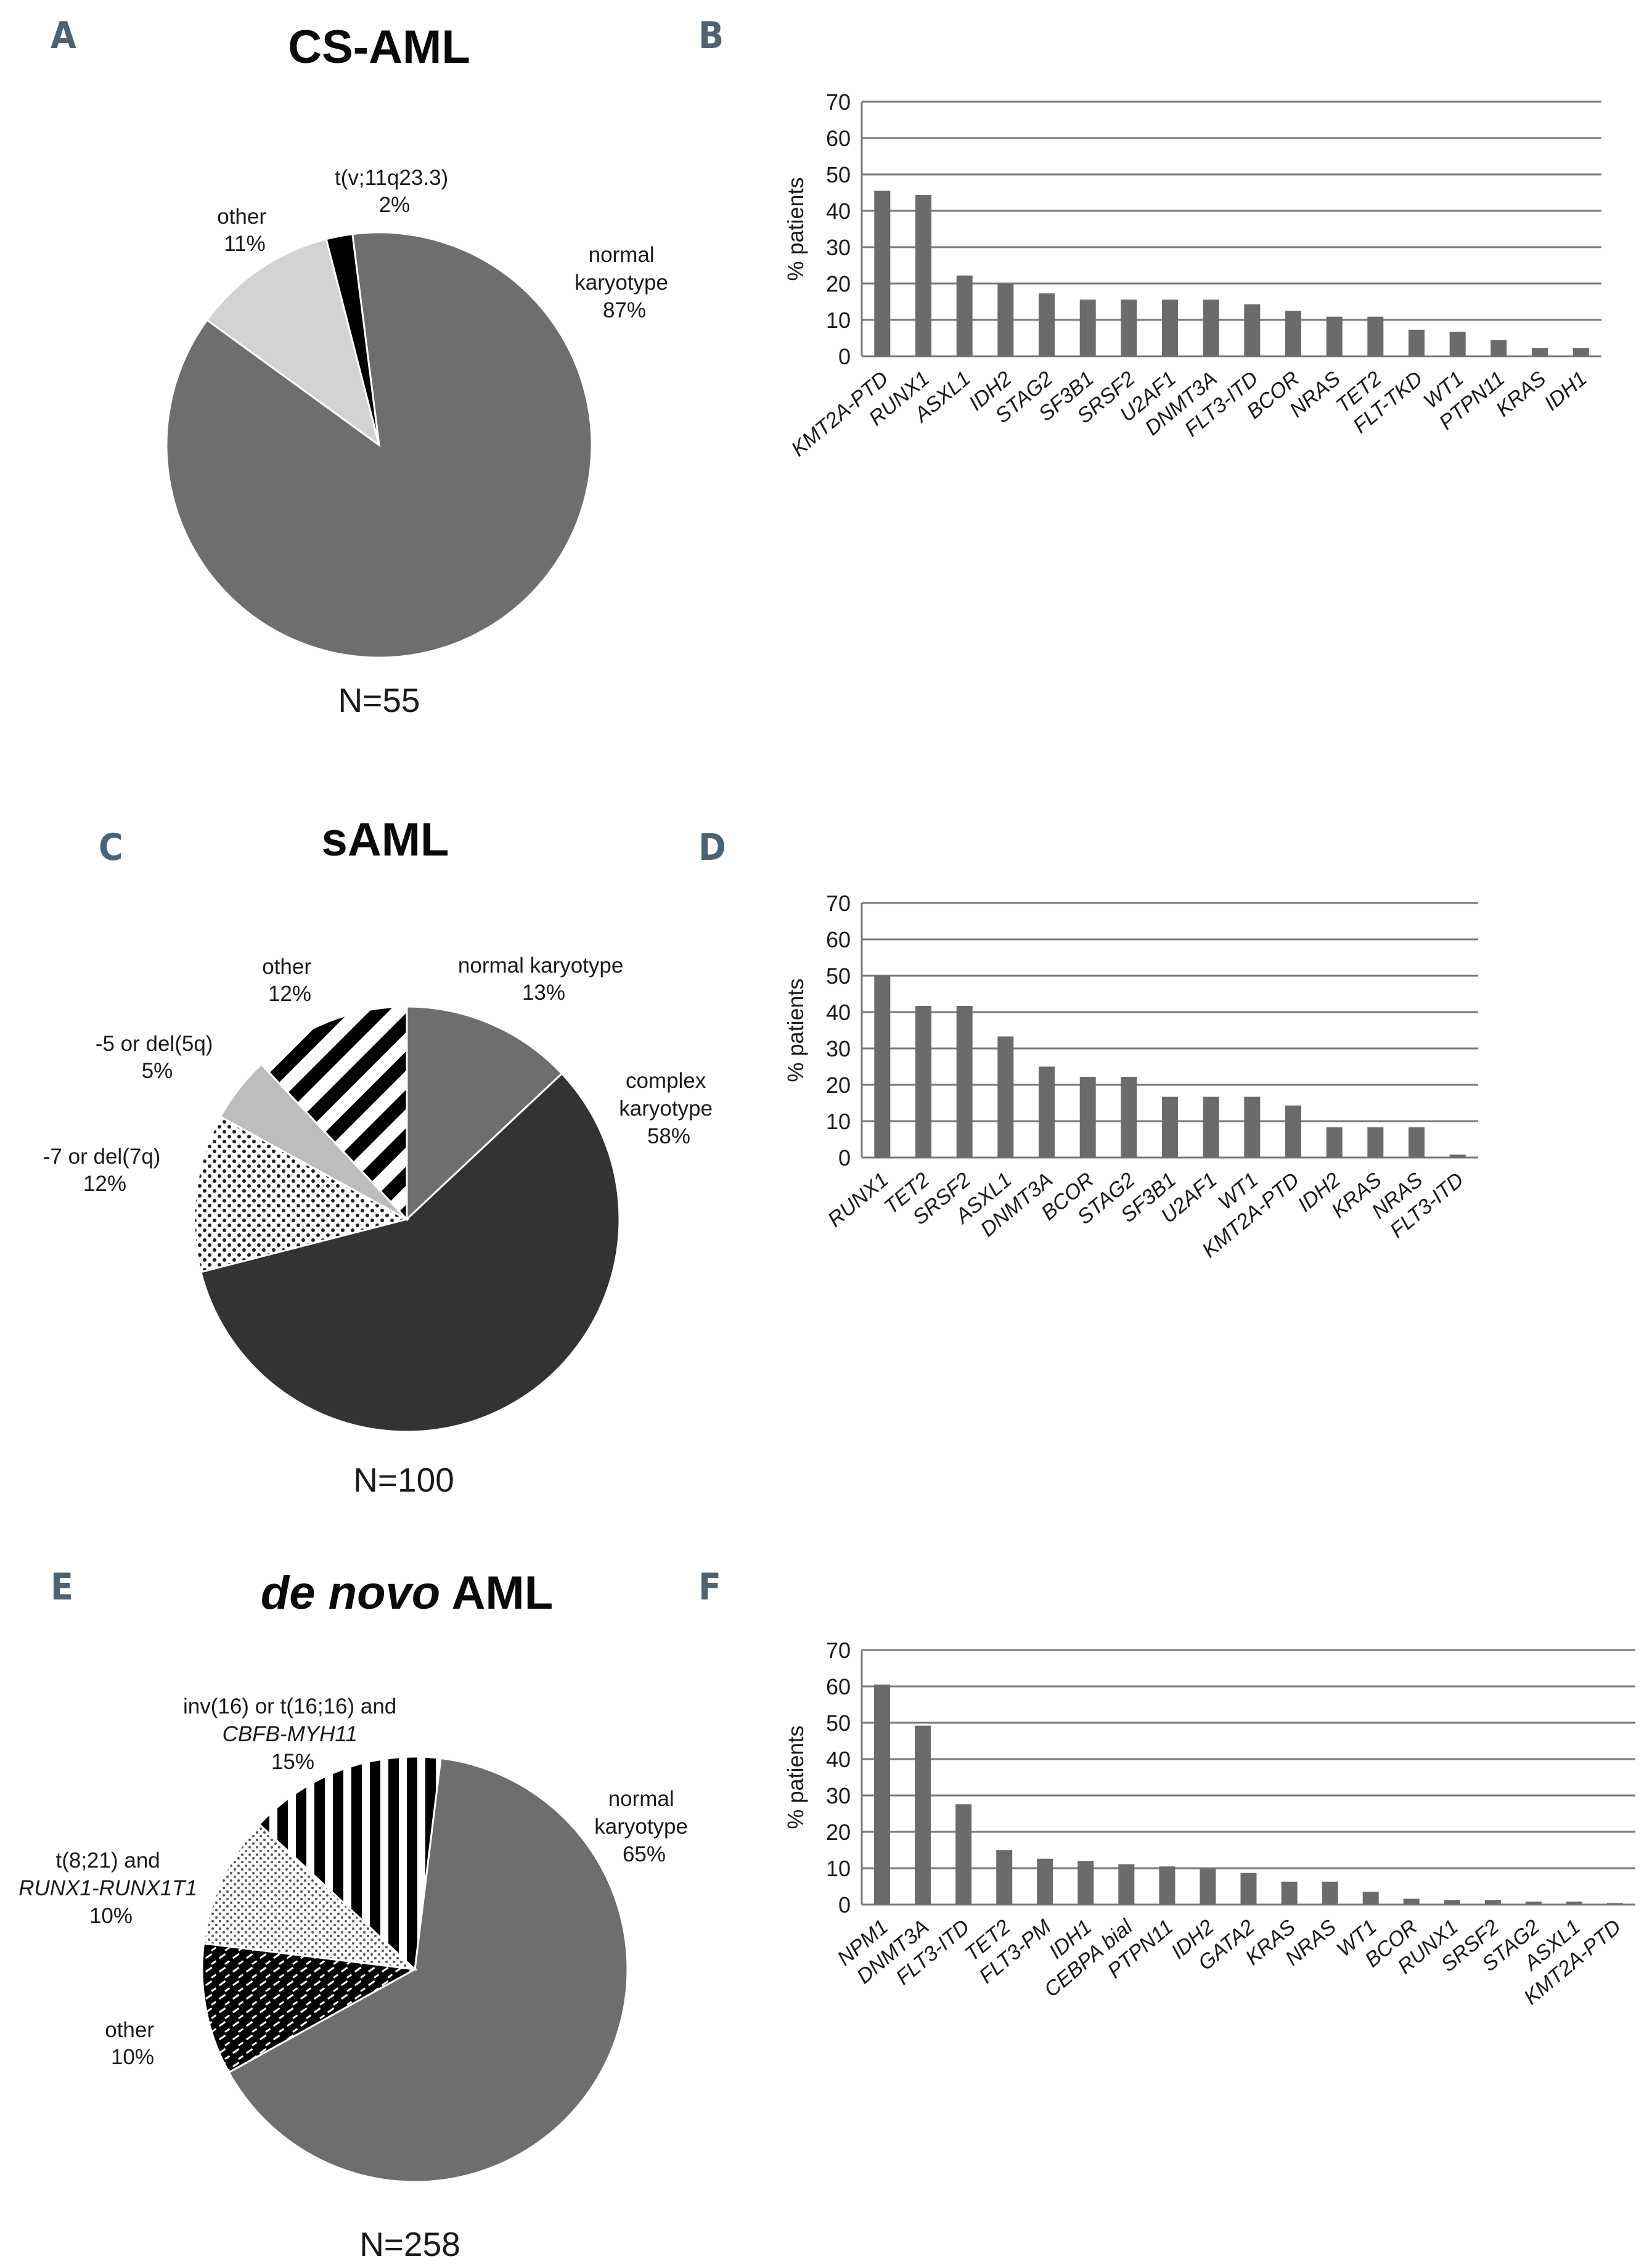 Image resolution: width=1652 pixels, height=2267 pixels. I want to click on bar-b-ytick-30: 30, so click(839, 247).